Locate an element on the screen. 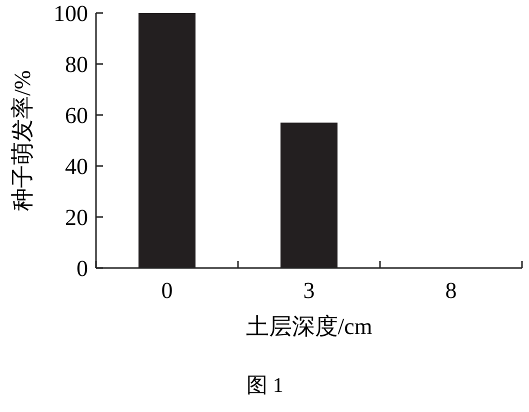 The image size is (529, 412). y-axis-title: 种子萌发率/% is located at coordinates (22, 140).